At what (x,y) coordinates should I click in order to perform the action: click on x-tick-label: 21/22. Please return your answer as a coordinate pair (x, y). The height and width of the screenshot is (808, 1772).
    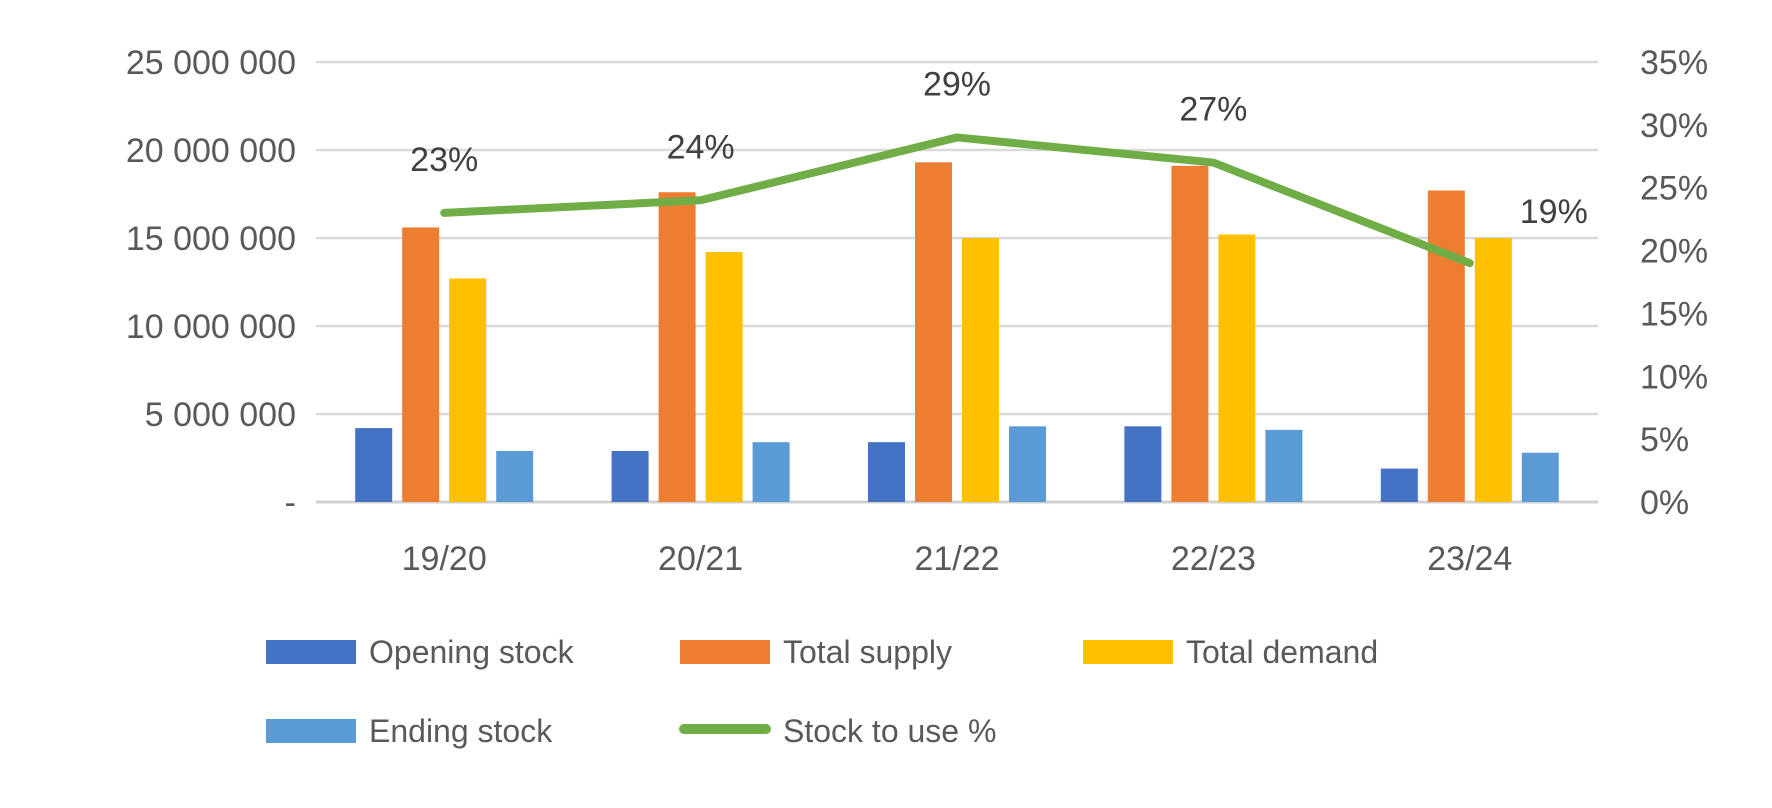
    Looking at the image, I should click on (956, 559).